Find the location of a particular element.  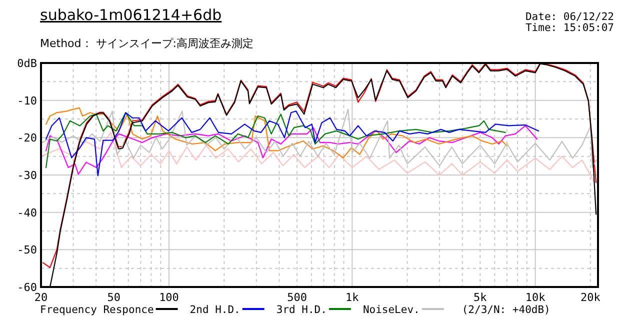

x-tick-label: 50 is located at coordinates (114, 297).